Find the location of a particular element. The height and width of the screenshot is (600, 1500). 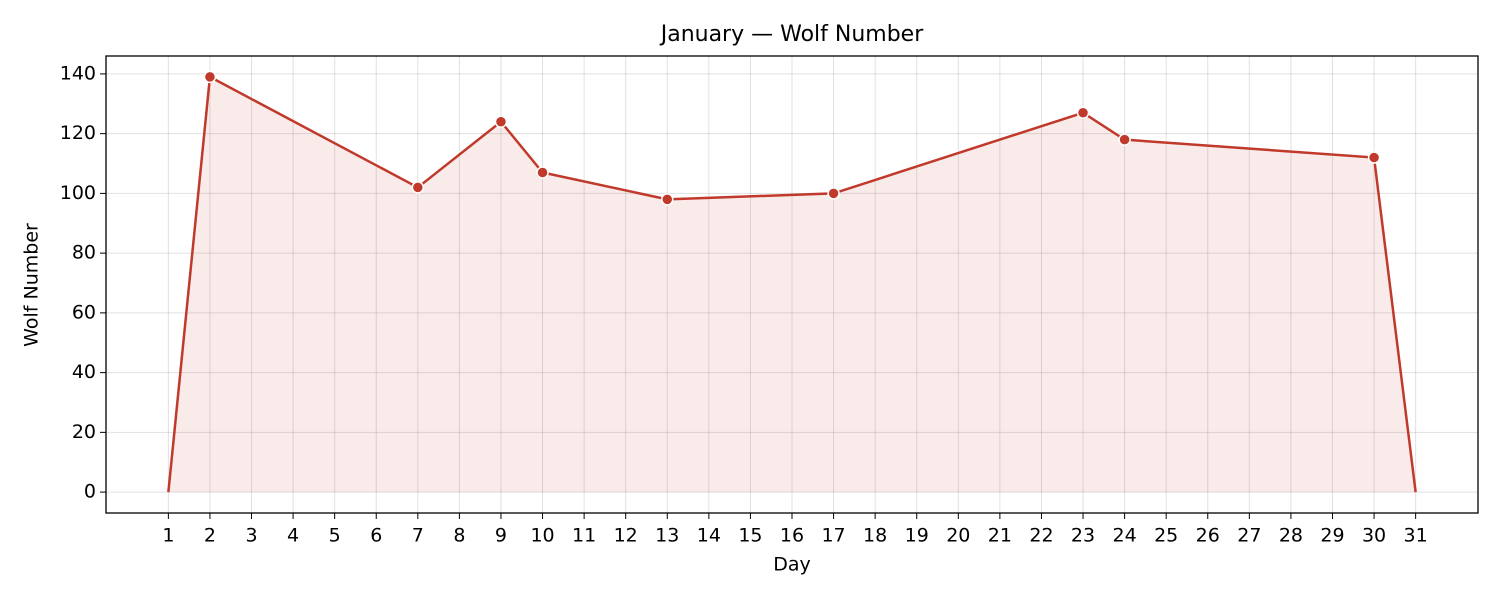

x-tick-label: 7 is located at coordinates (418, 536).